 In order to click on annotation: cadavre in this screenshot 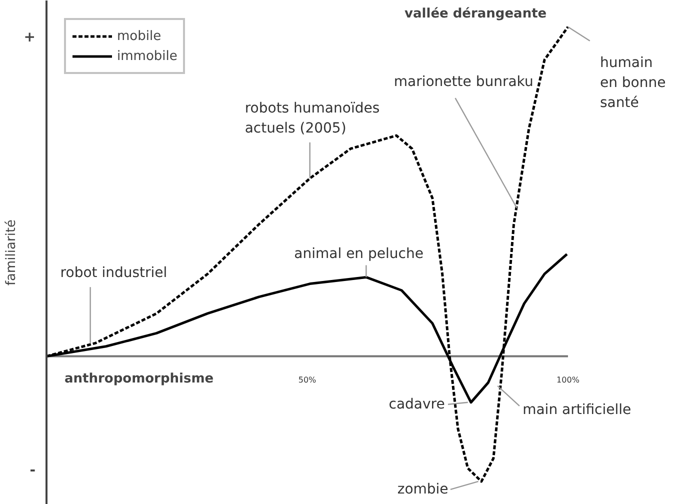, I will do `click(416, 404)`.